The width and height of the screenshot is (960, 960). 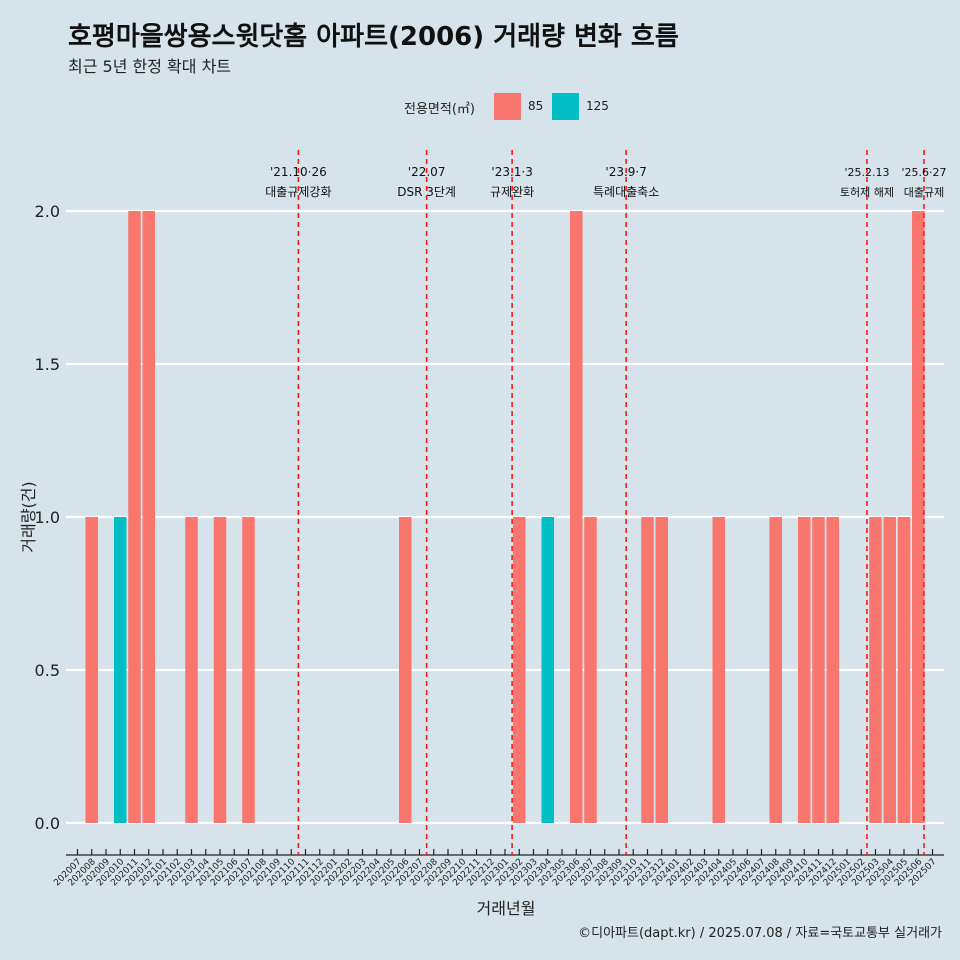 I want to click on event-label-1: DSR 3단계, so click(x=426, y=192).